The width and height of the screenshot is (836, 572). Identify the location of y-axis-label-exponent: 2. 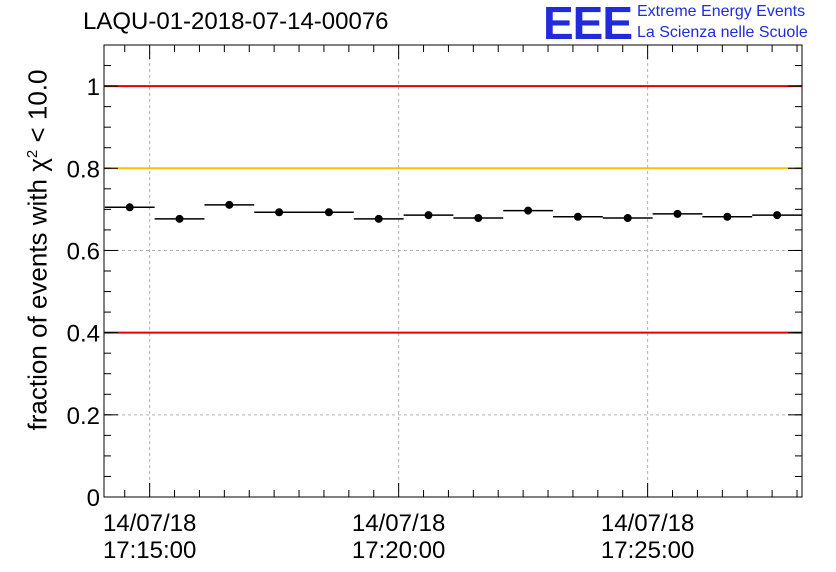
(32, 154).